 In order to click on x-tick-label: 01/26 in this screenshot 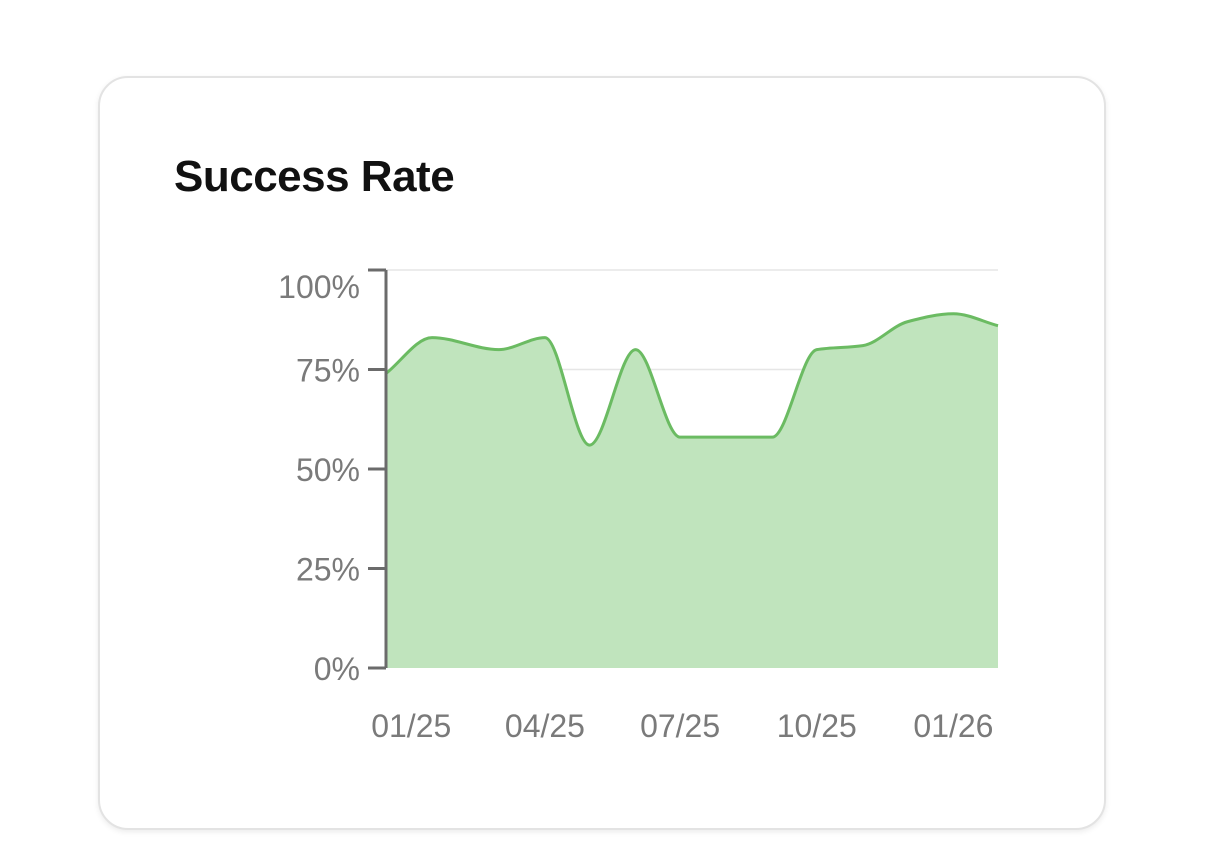, I will do `click(953, 726)`.